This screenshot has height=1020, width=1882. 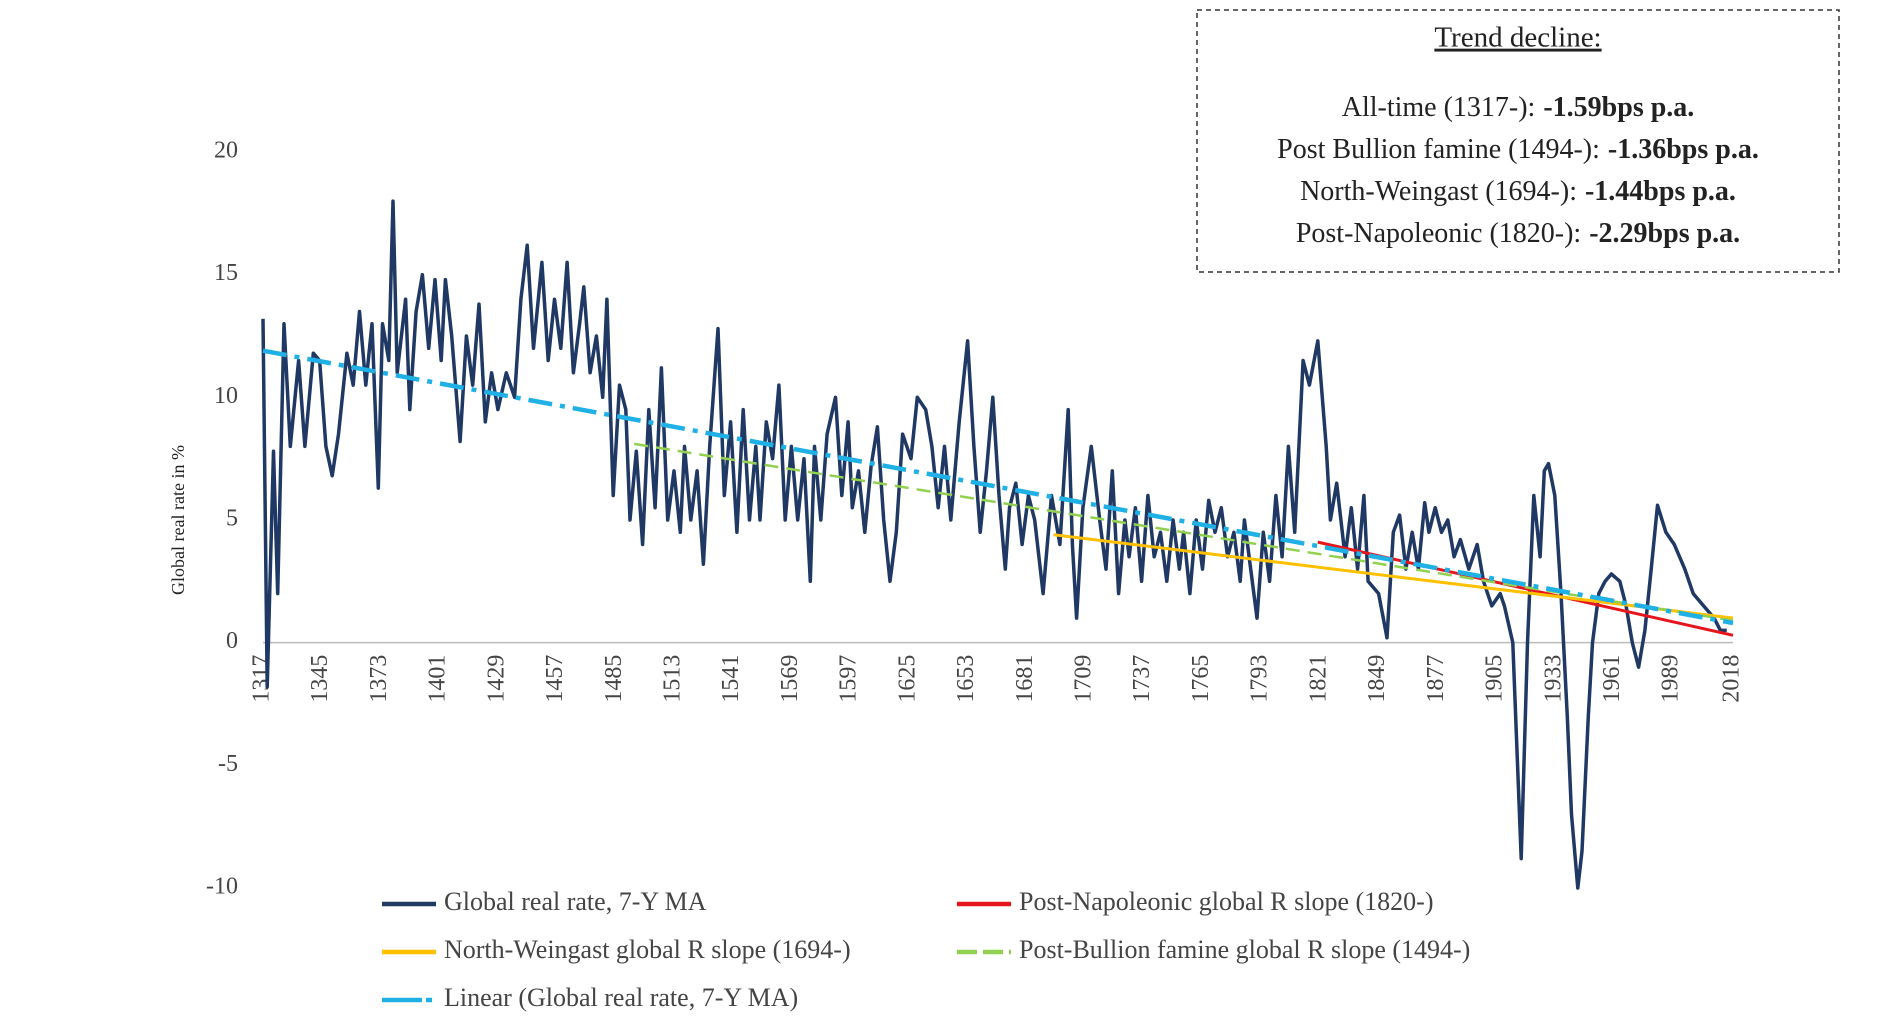 I want to click on annotation-value: -1.44bps p.a., so click(x=1660, y=191).